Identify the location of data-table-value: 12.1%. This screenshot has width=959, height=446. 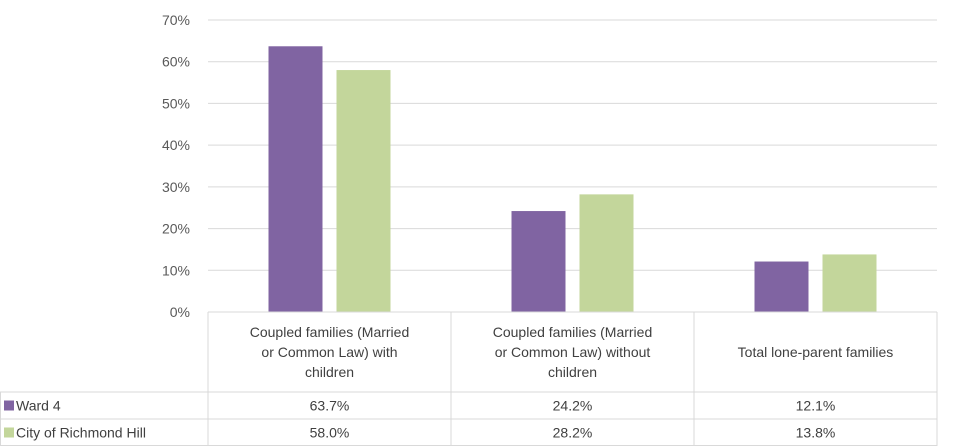
(816, 406).